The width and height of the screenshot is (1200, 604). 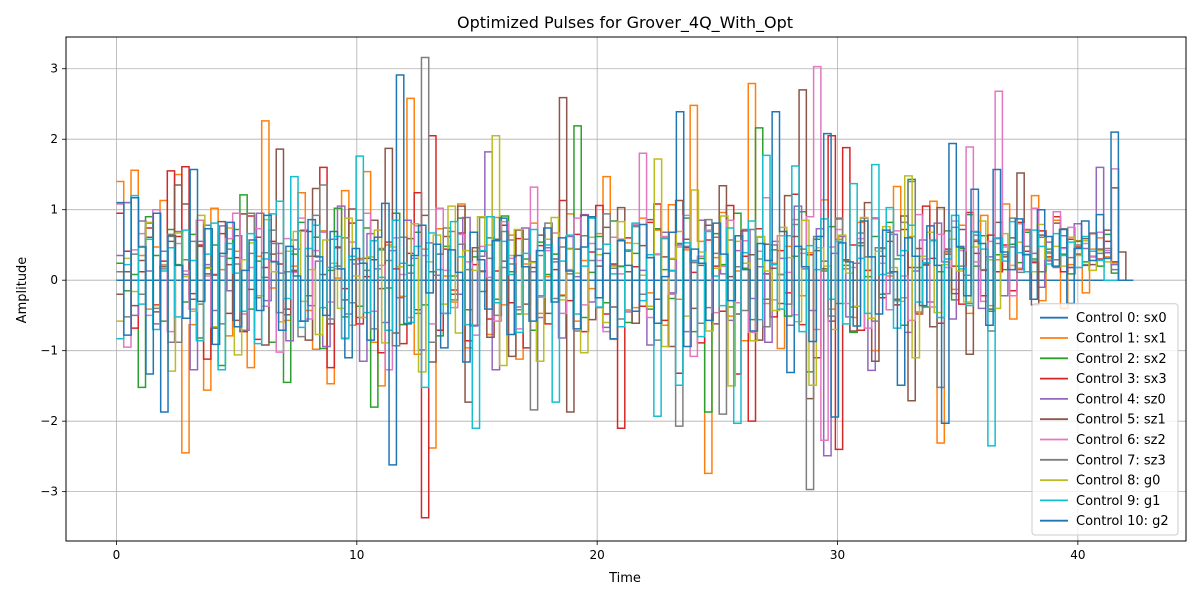 I want to click on x-tick-label: 40, so click(x=1077, y=555).